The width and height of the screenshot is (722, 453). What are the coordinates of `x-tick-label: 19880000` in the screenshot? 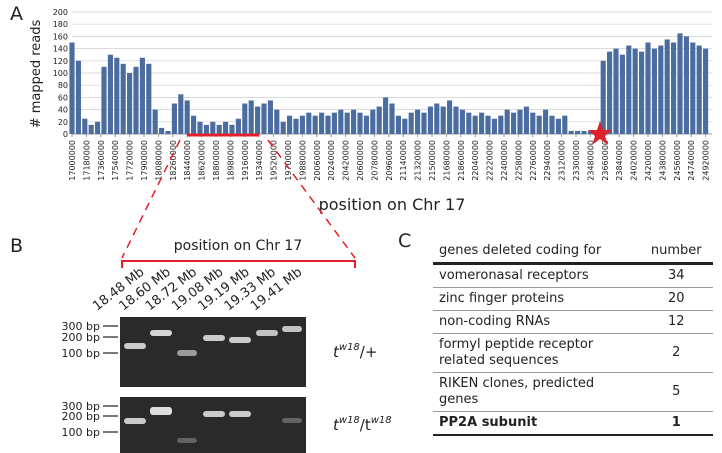 It's located at (302, 160).